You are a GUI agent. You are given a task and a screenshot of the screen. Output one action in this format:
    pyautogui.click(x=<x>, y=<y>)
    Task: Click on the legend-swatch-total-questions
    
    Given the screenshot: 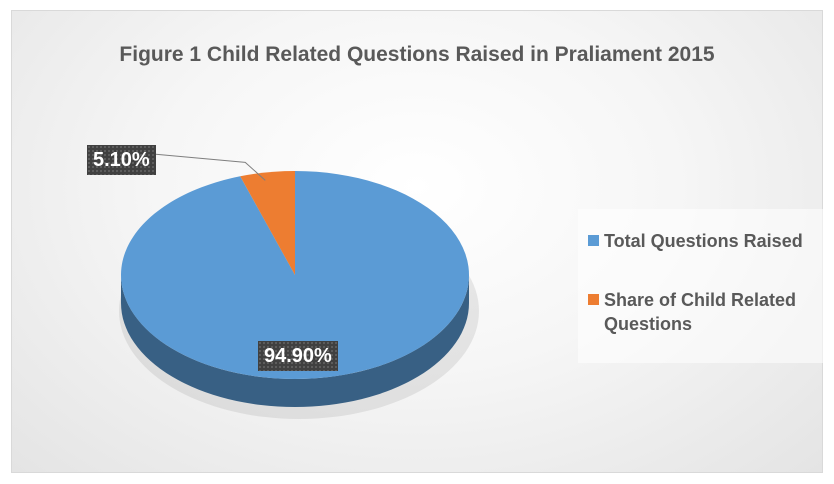 What is the action you would take?
    pyautogui.click(x=593, y=240)
    